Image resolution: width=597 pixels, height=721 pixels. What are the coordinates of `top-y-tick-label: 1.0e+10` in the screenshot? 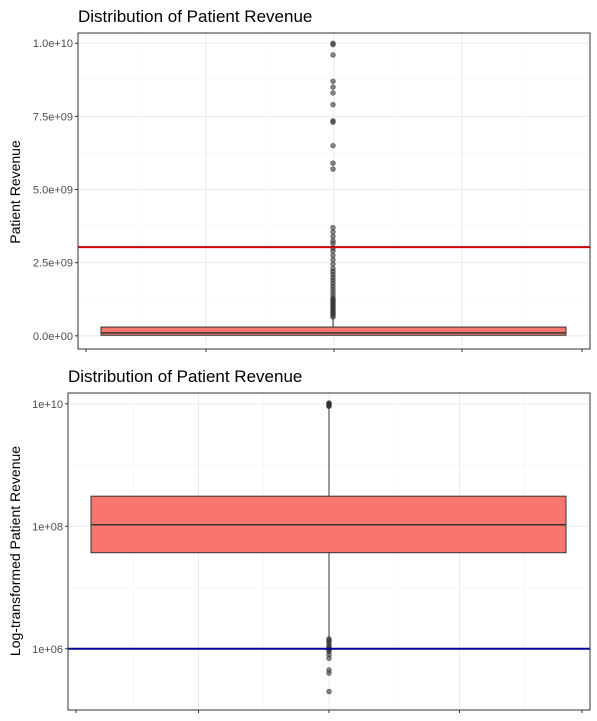 It's located at (53, 44).